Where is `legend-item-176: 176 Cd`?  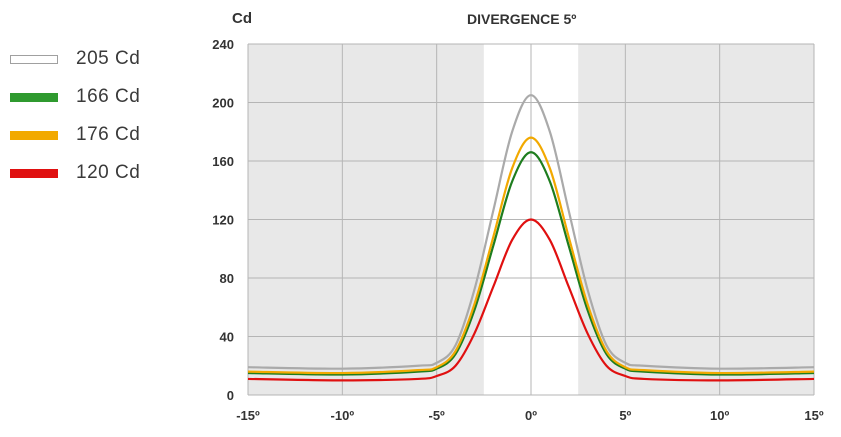 legend-item-176: 176 Cd is located at coordinates (75, 135).